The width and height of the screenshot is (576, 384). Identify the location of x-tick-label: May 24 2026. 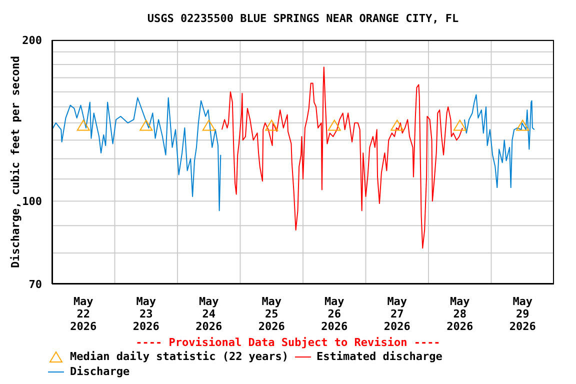
(209, 314).